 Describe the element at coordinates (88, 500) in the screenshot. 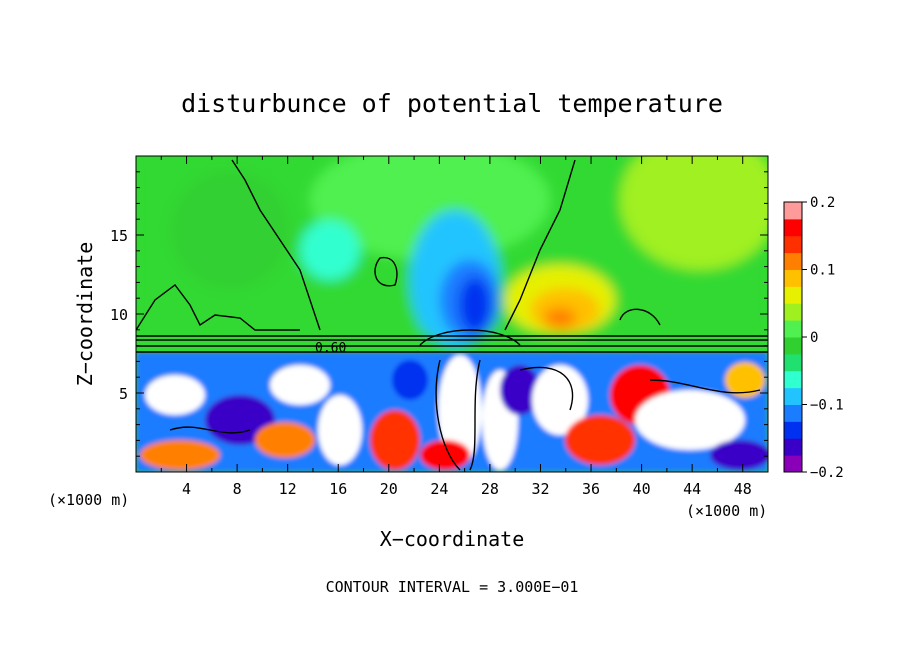

I see `x-unit-label-left: (×1000 m)` at that location.